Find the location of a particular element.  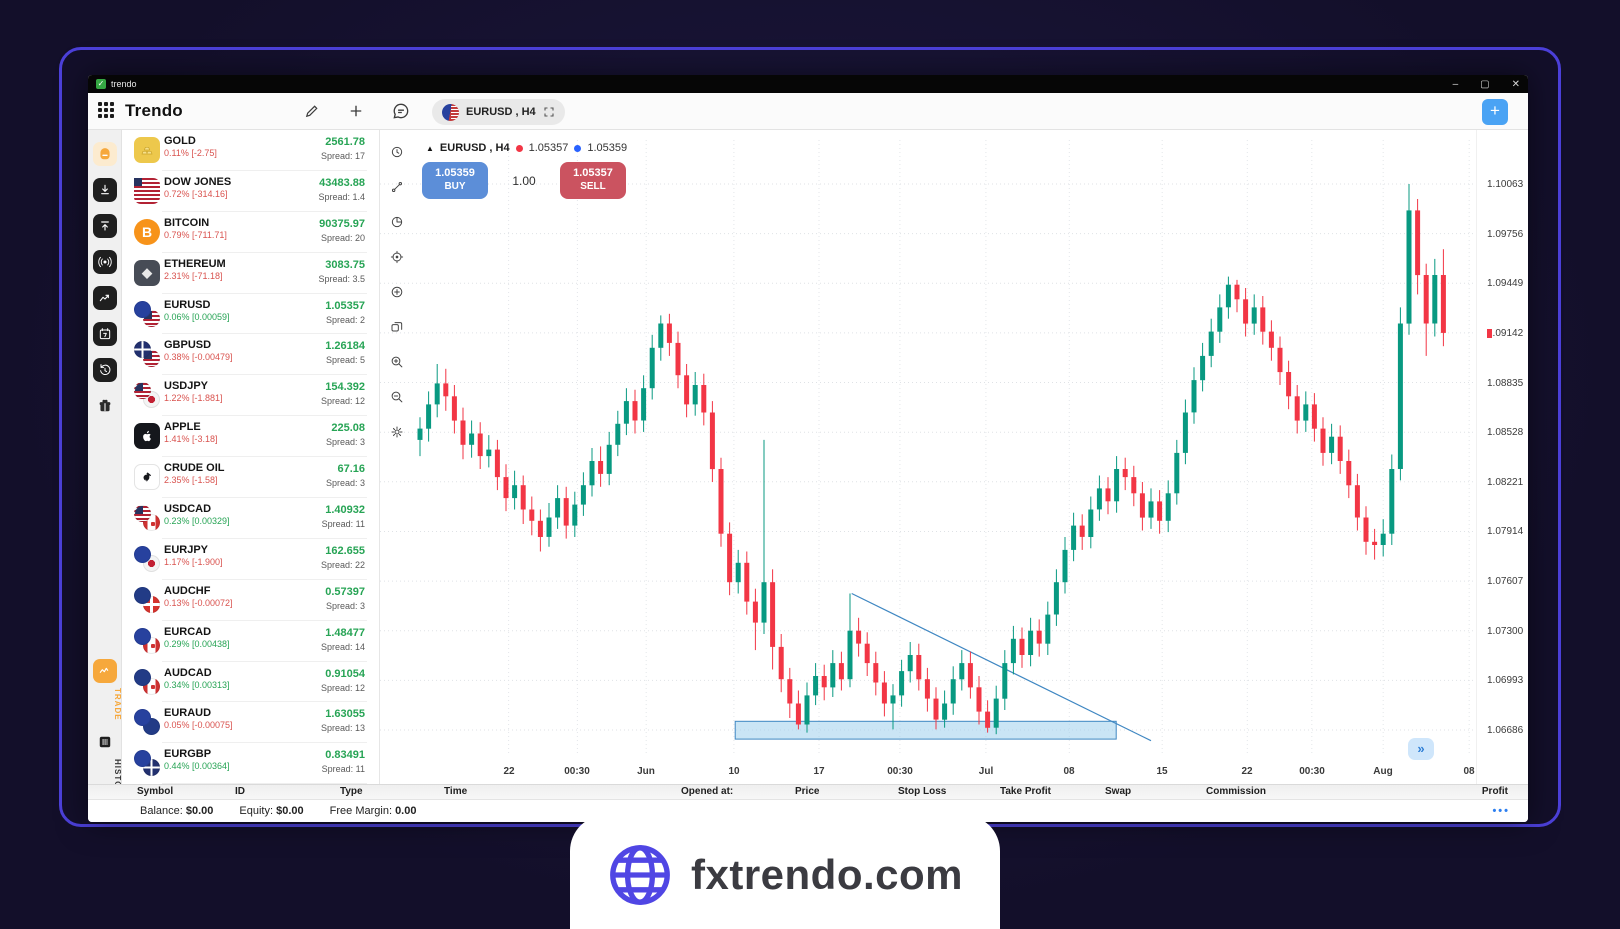

watchlist-row-eurusd: EURUSD 0.06% [0.00059] 1.05357 Spread: 2 is located at coordinates (250, 314).